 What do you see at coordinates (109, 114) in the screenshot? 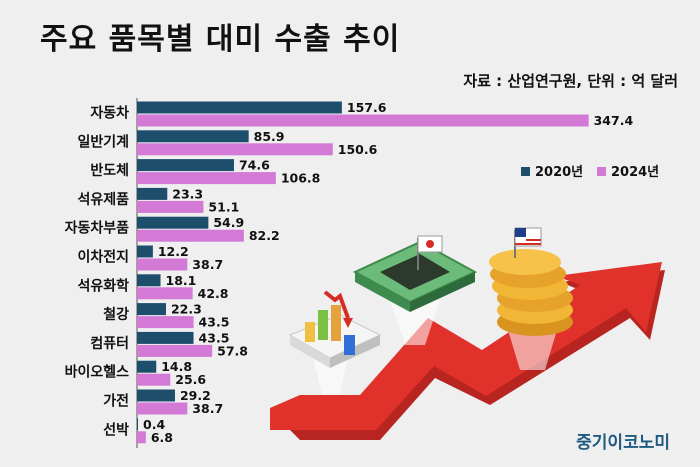
I see `category-label: 자동차` at bounding box center [109, 114].